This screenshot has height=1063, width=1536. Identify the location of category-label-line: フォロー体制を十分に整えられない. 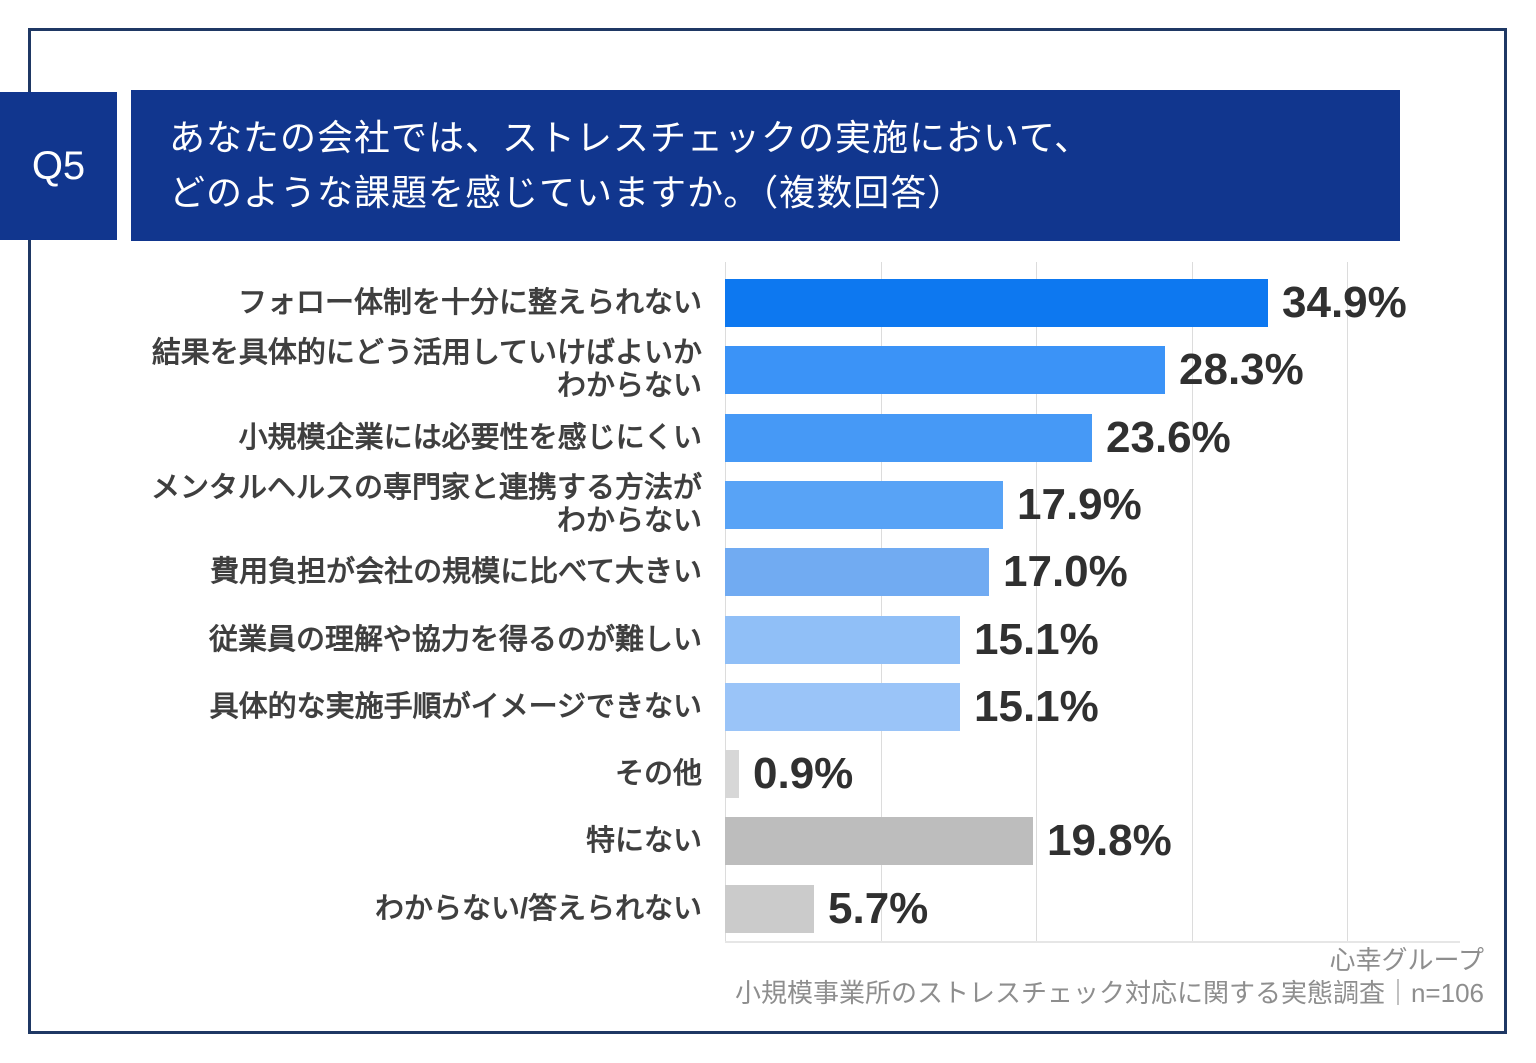
(469, 302).